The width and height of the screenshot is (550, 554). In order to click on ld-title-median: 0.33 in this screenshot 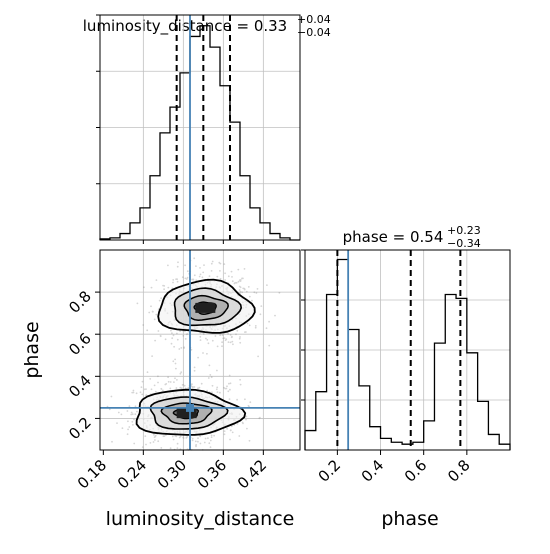, I will do `click(270, 26)`.